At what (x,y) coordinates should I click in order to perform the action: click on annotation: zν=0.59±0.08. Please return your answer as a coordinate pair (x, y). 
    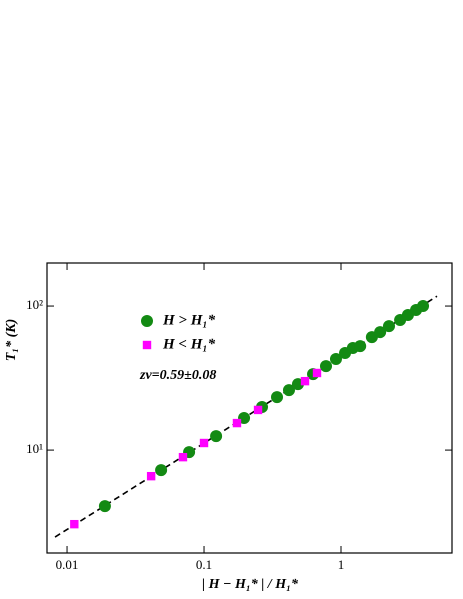
    Looking at the image, I should click on (177, 375).